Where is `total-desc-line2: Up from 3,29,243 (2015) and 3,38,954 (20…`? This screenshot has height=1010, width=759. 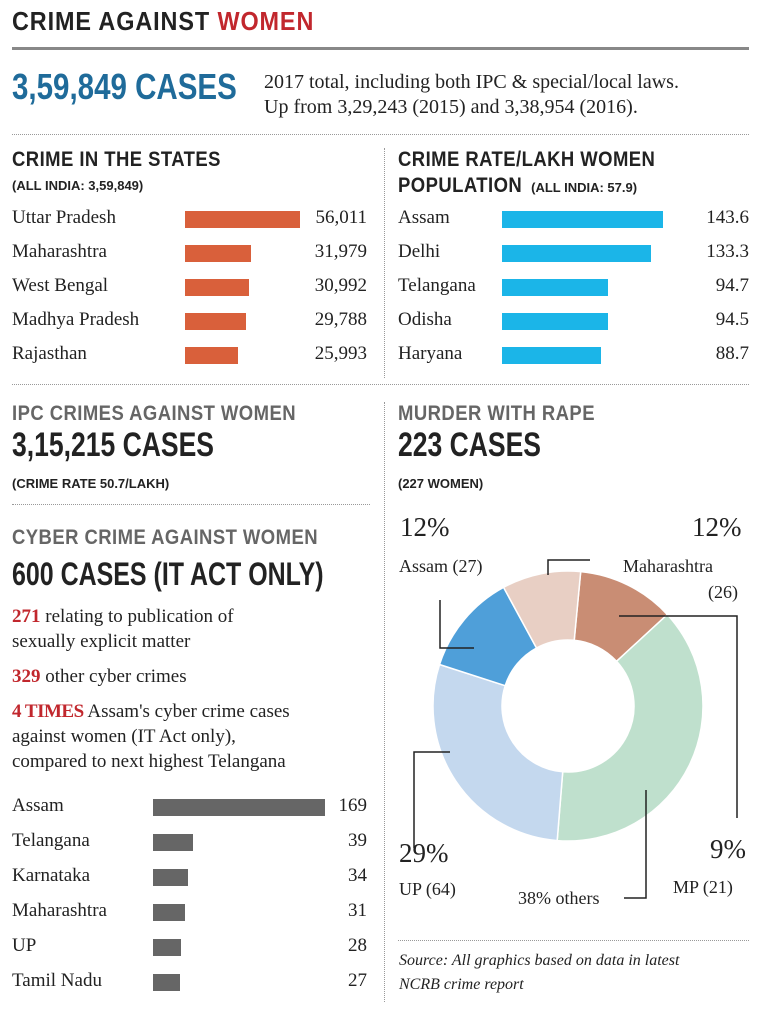 total-desc-line2: Up from 3,29,243 (2015) and 3,38,954 (20… is located at coordinates (451, 107).